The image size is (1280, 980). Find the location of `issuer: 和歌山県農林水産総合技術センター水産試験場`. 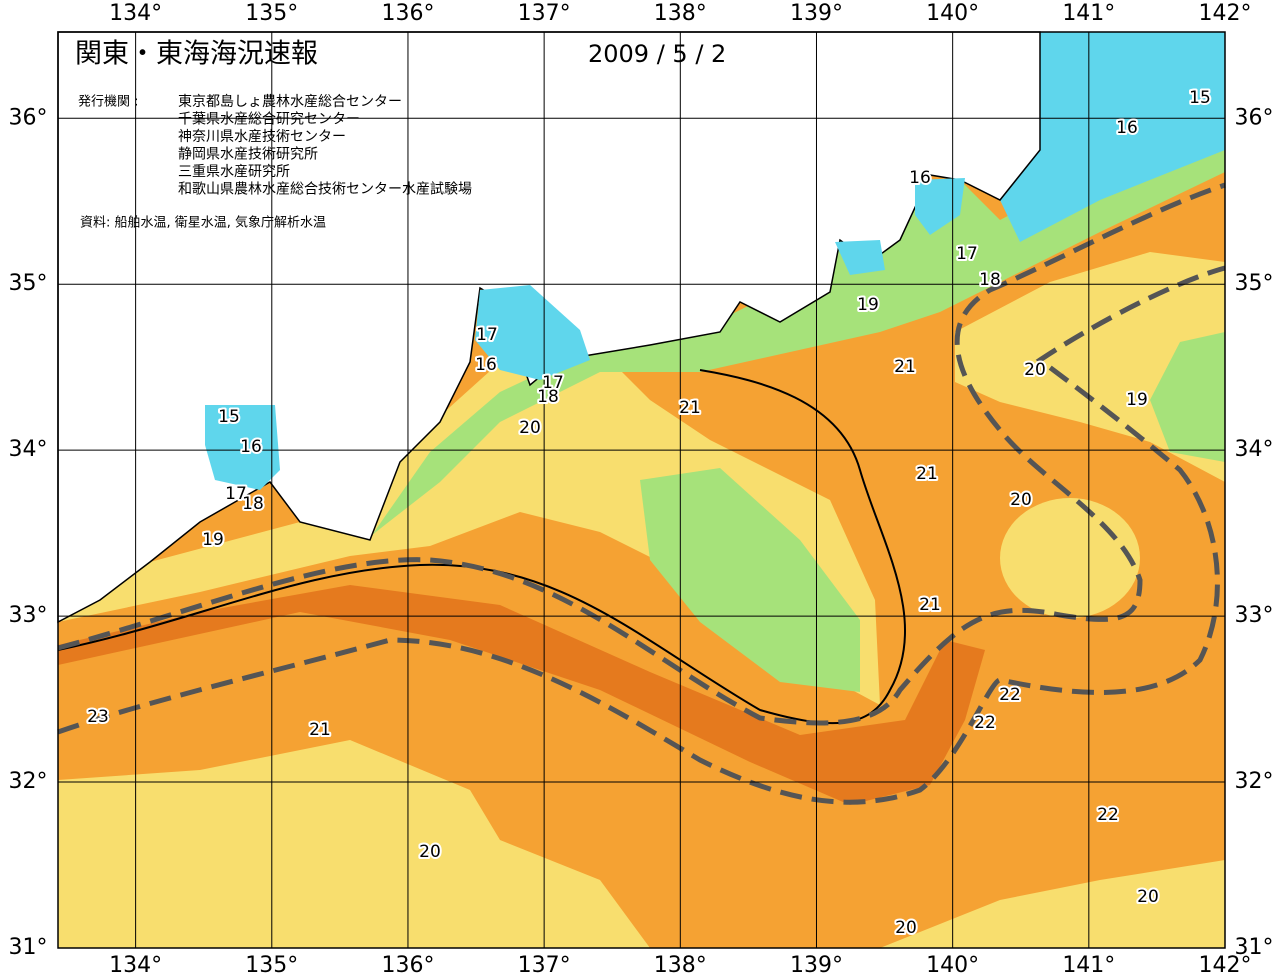

issuer: 和歌山県農林水産総合技術センター水産試験場 is located at coordinates (325, 190).